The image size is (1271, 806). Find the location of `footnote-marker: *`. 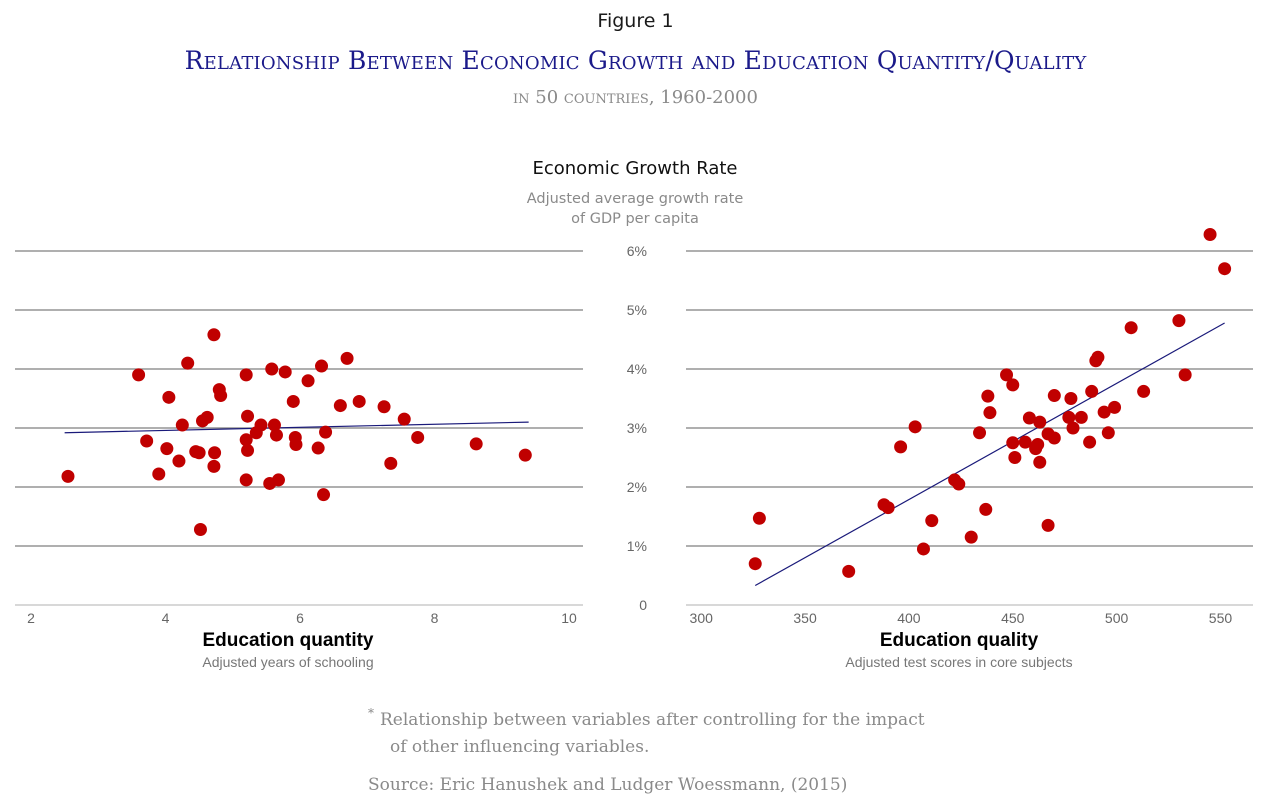

footnote-marker: * is located at coordinates (371, 713).